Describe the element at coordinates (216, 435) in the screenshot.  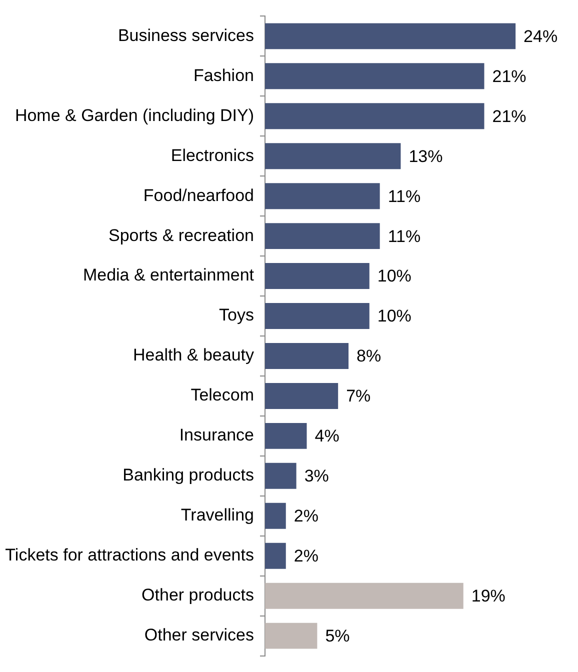
I see `y-tick-label: Insurance` at that location.